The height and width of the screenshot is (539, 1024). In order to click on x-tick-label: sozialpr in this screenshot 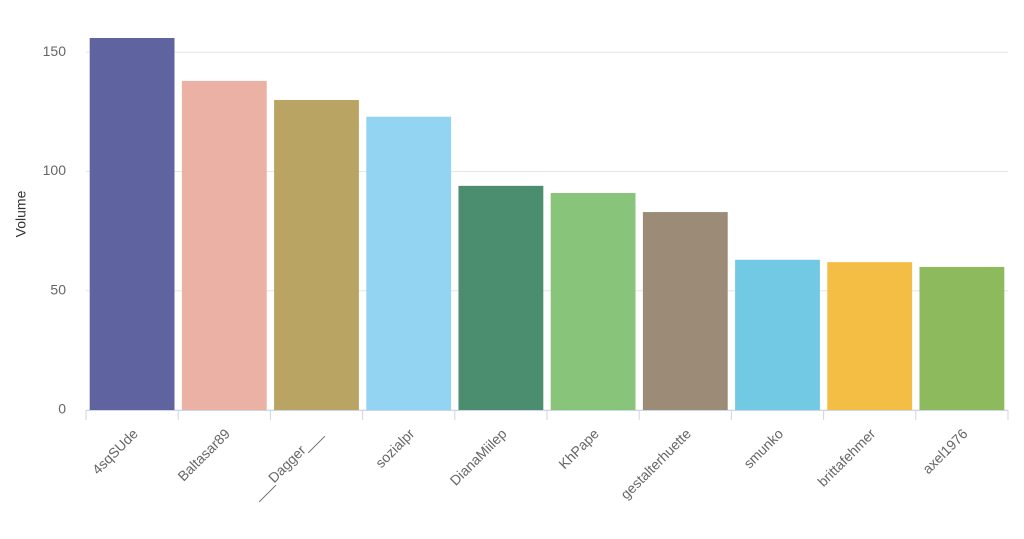, I will do `click(395, 448)`.